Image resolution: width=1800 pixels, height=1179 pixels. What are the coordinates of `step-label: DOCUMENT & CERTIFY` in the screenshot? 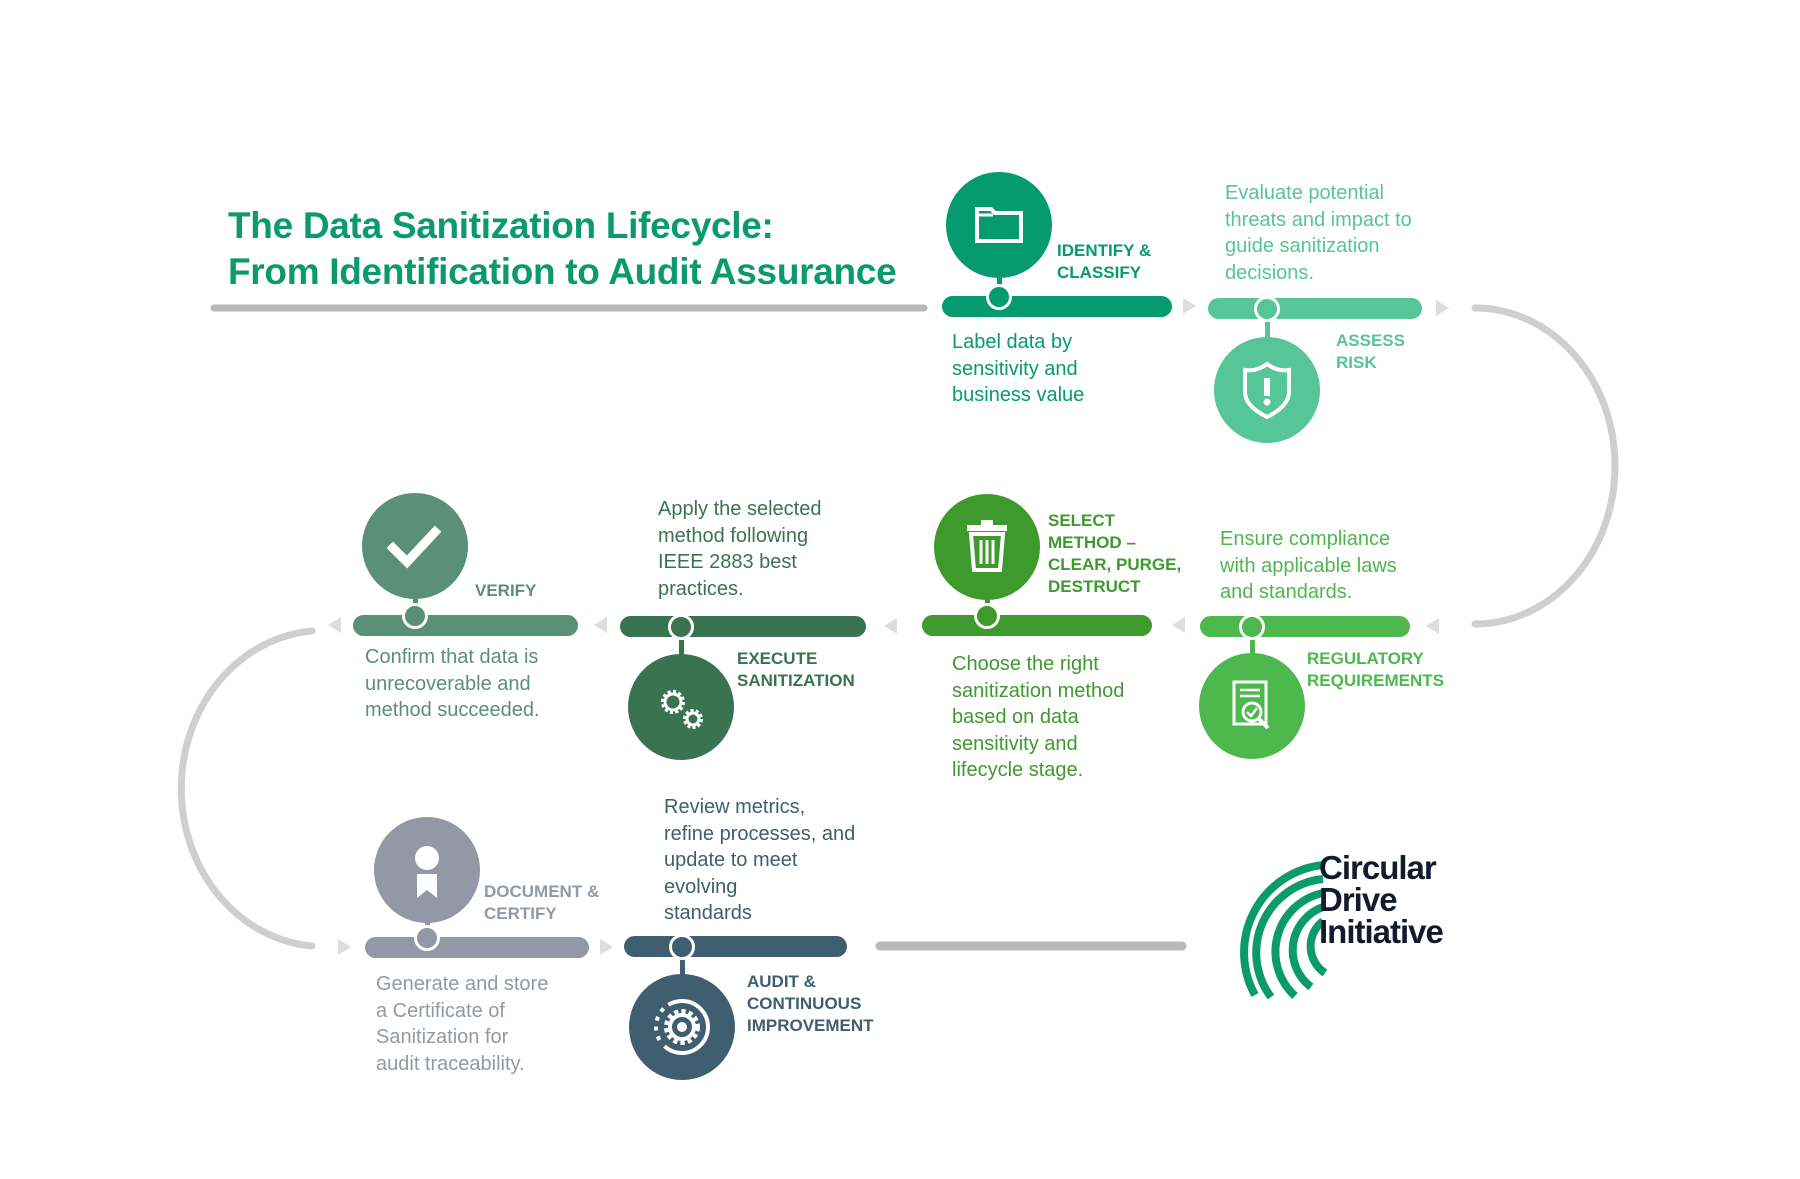 It's located at (542, 902).